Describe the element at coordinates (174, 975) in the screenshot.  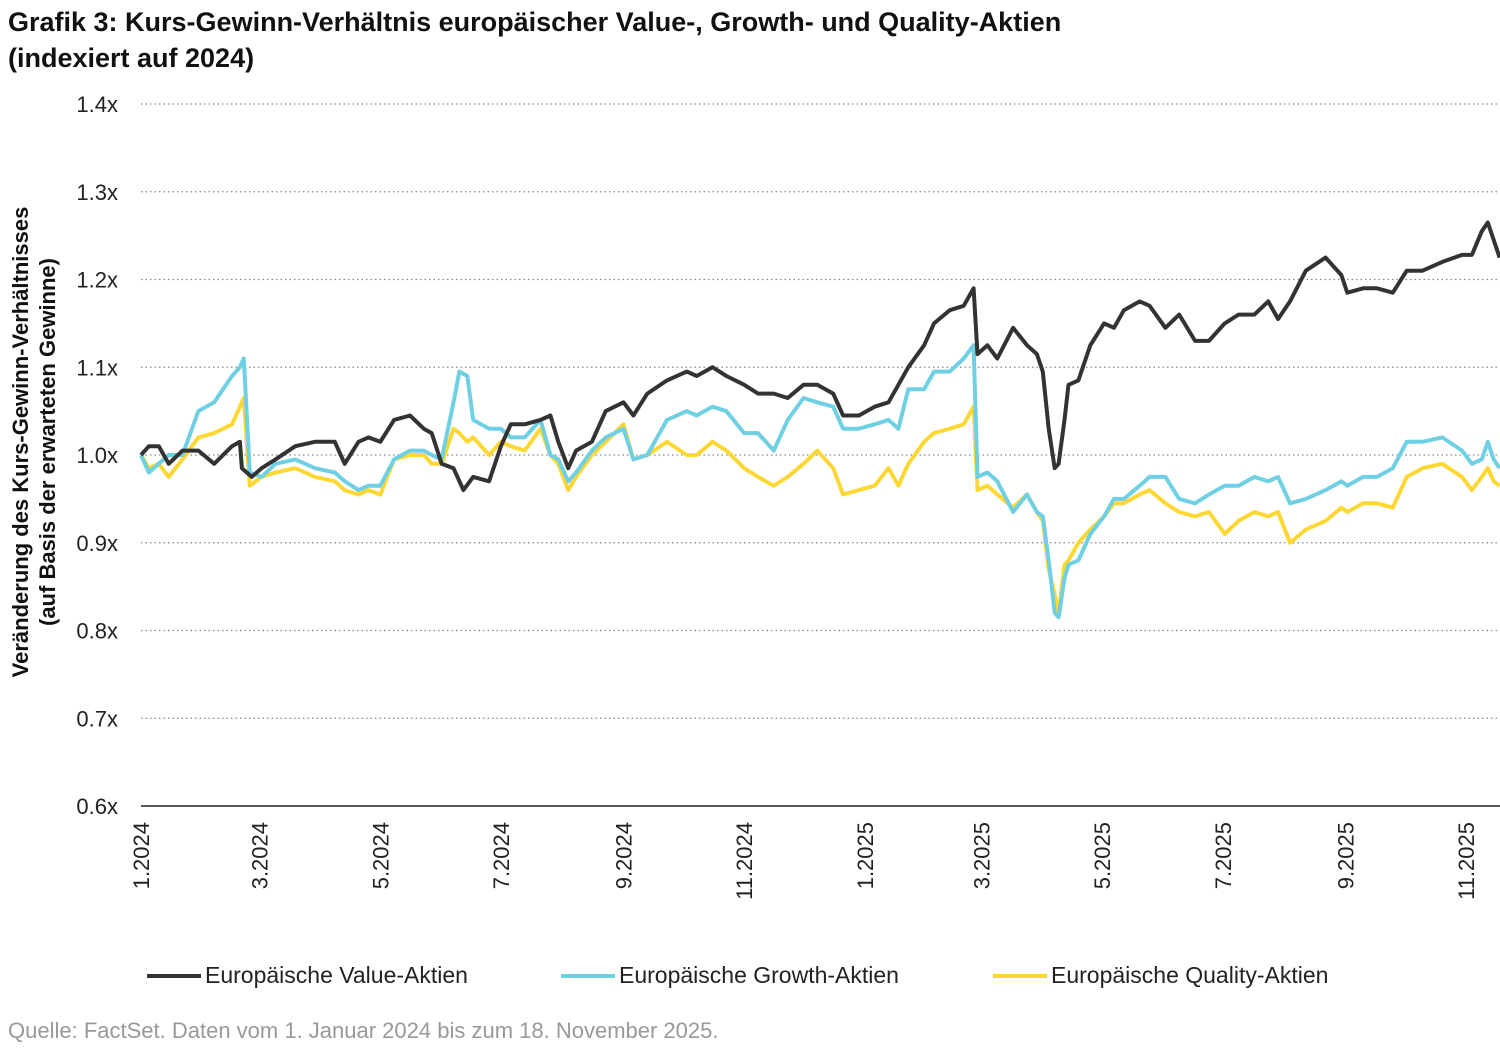
I see `legend-swatch-value` at that location.